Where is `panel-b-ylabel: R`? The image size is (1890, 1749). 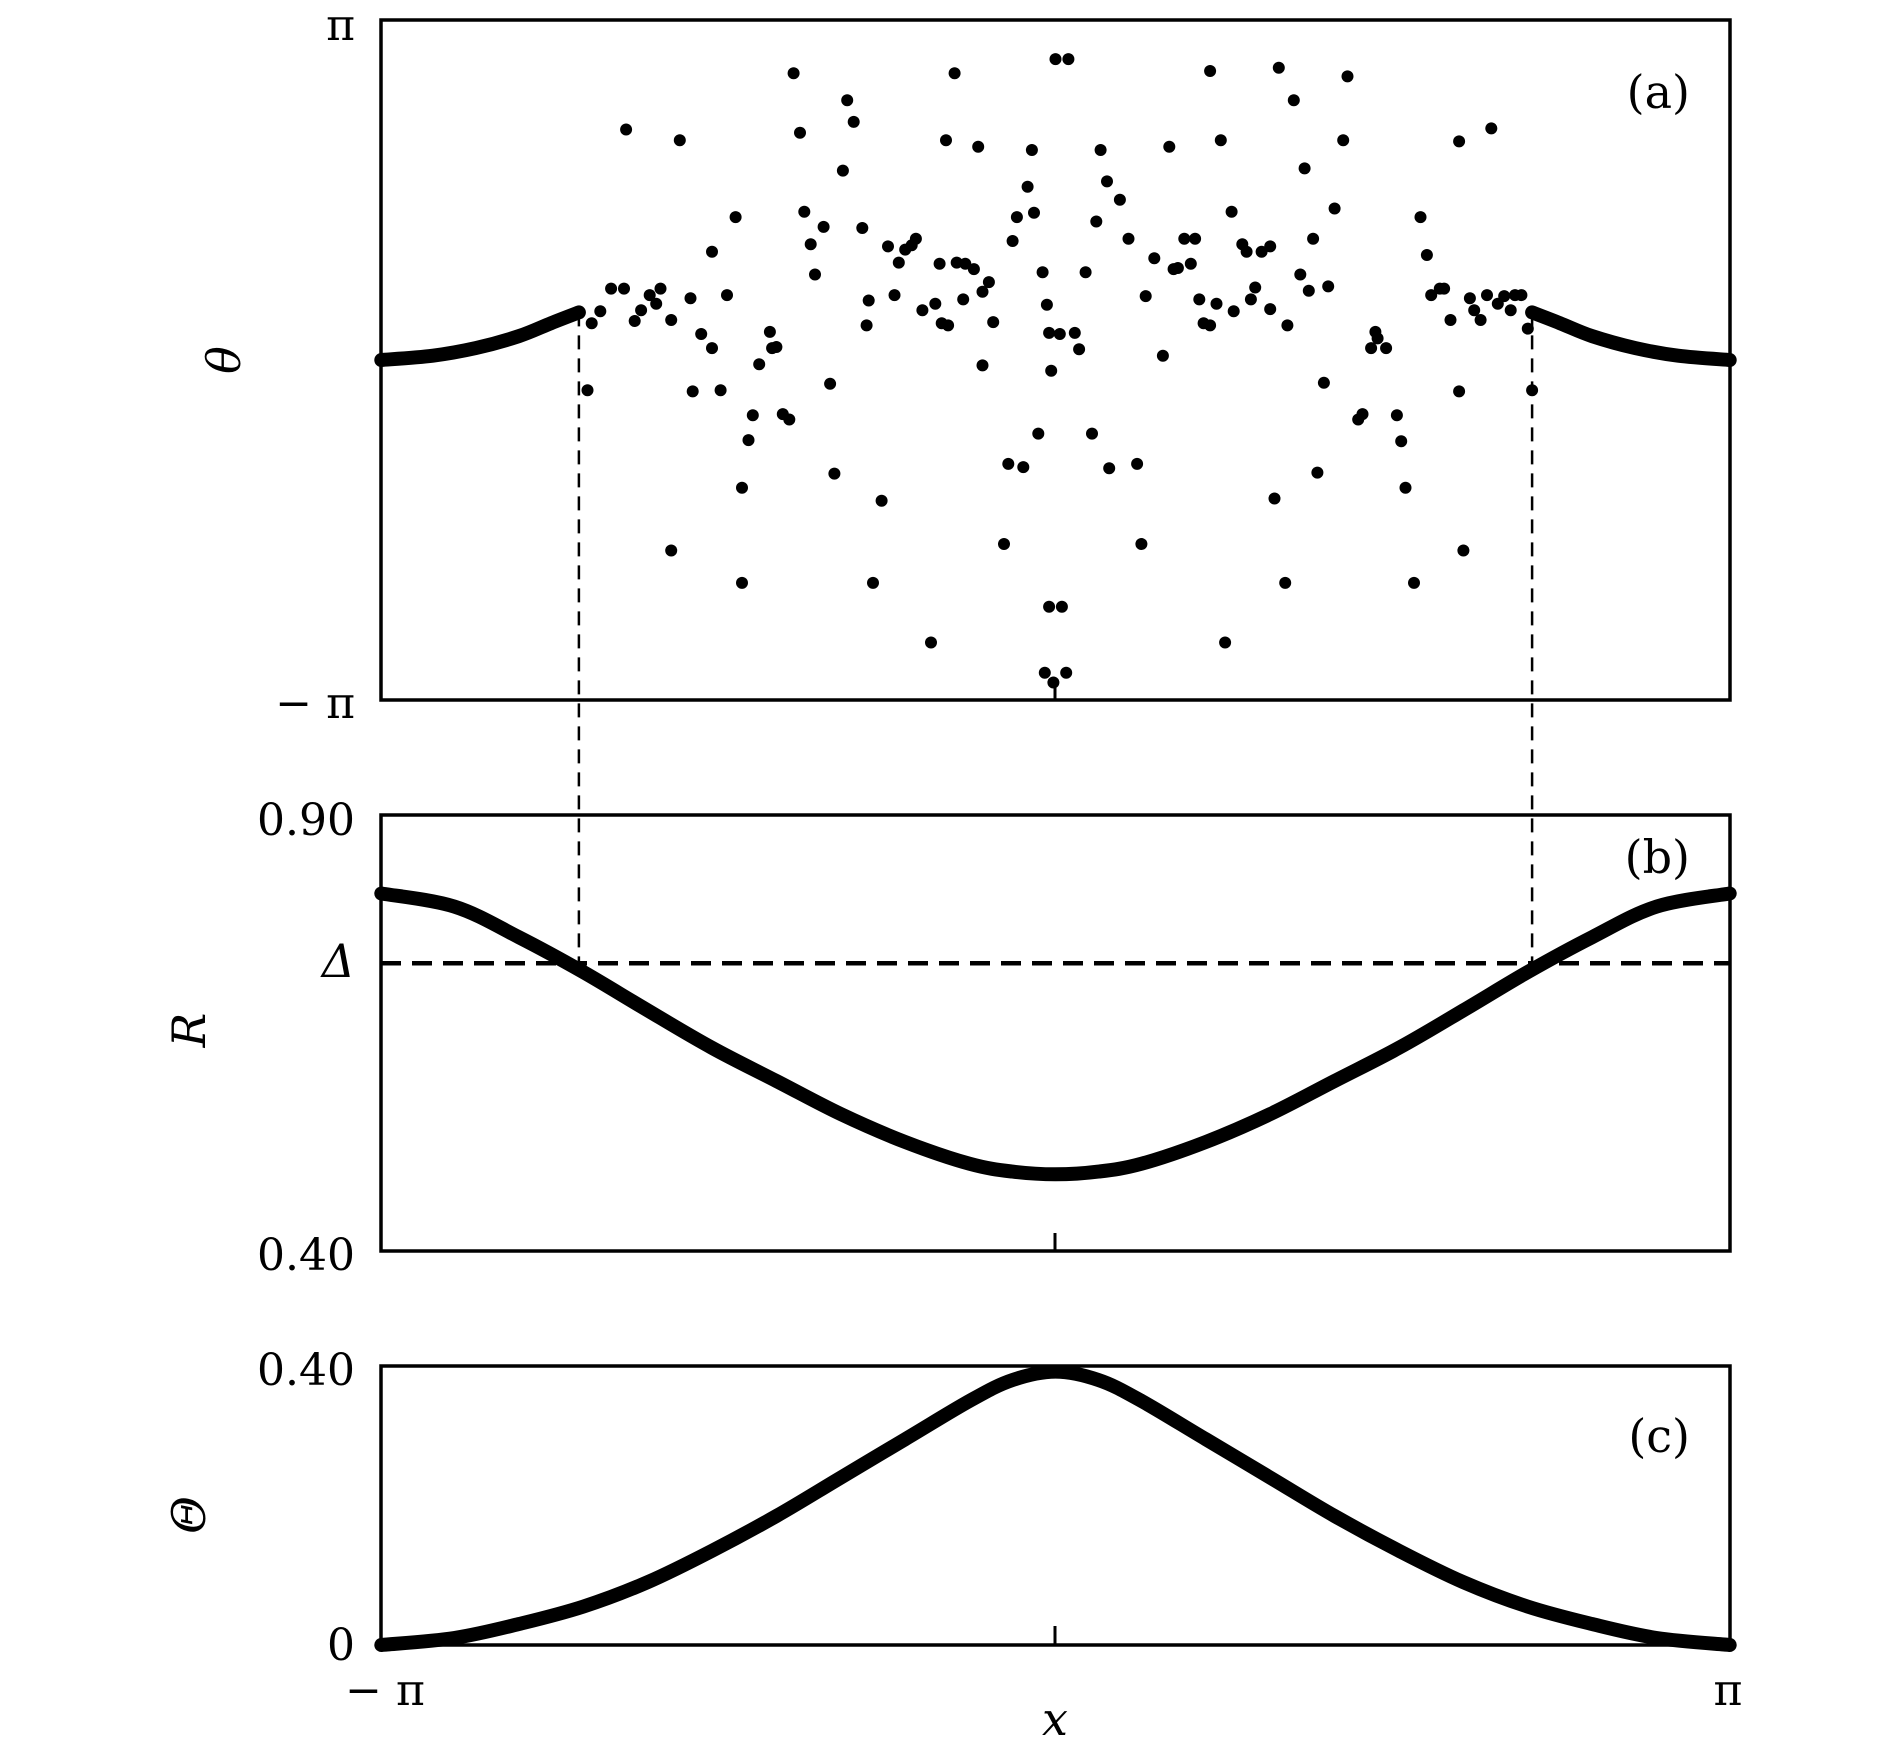 panel-b-ylabel: R is located at coordinates (189, 1031).